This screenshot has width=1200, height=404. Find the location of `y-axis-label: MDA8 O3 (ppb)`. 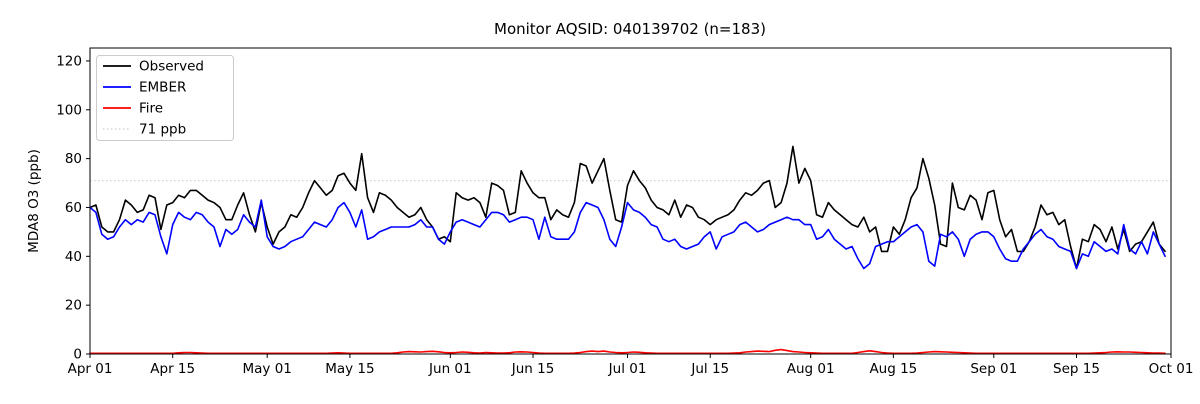

y-axis-label: MDA8 O3 (ppb) is located at coordinates (34, 201).